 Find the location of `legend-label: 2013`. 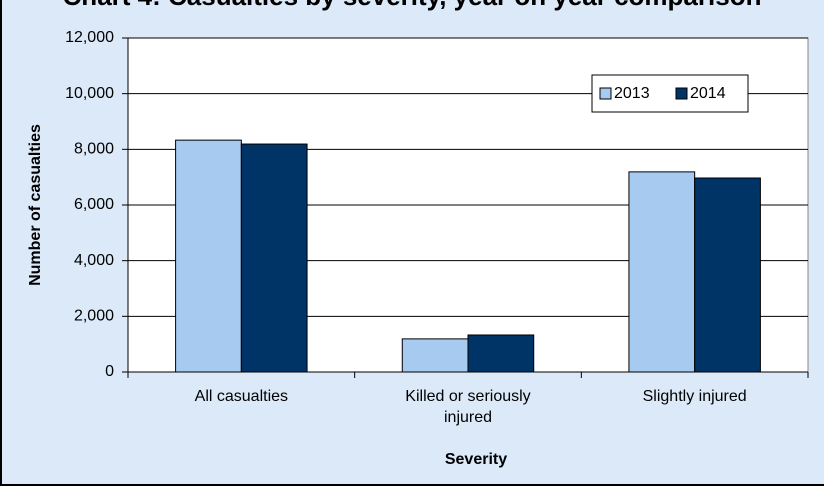

legend-label: 2013 is located at coordinates (632, 93).